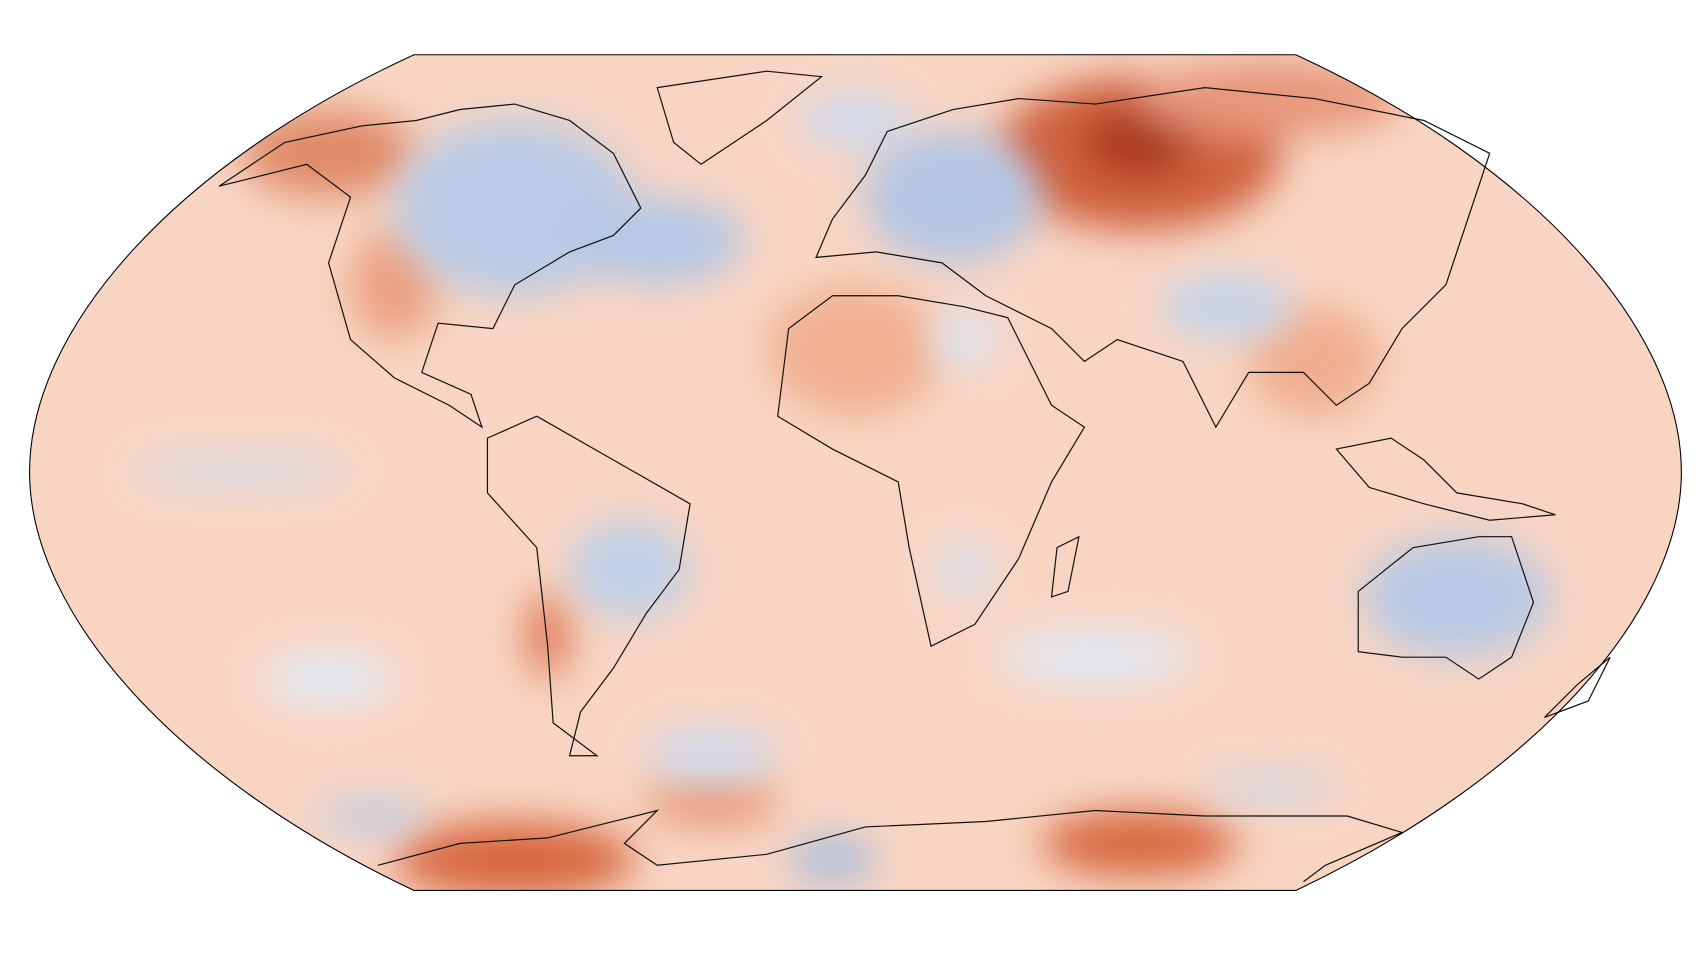 The height and width of the screenshot is (977, 1700). What do you see at coordinates (1446, 608) in the screenshot?
I see `australia` at bounding box center [1446, 608].